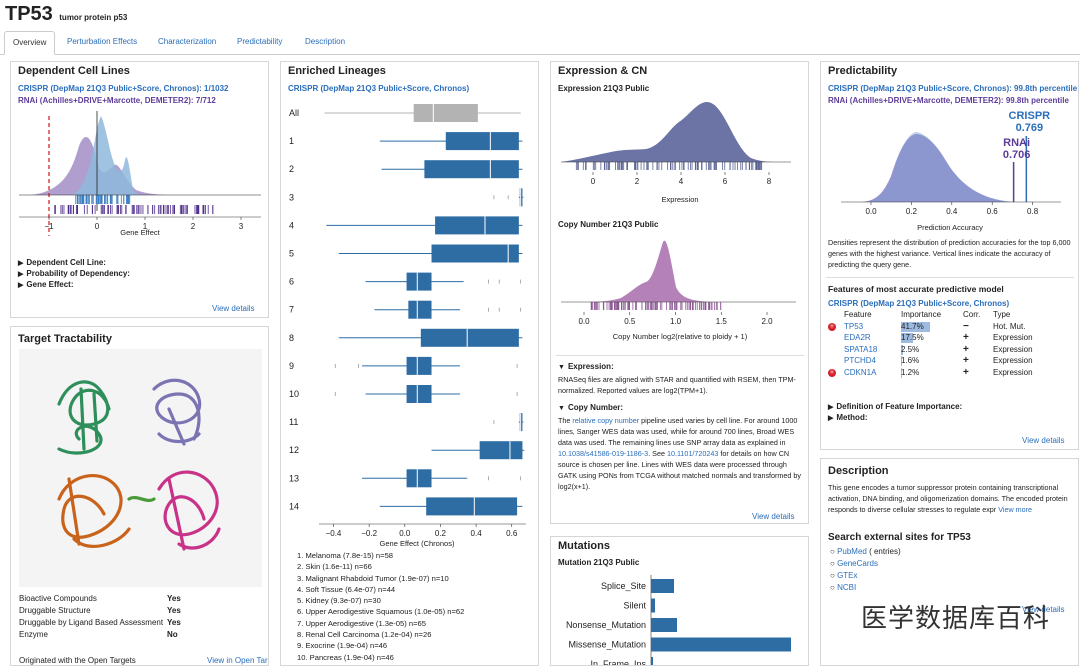 The image size is (1080, 666). I want to click on list-item: 1. Melanoma (7.8e-15) n=58, so click(345, 555).